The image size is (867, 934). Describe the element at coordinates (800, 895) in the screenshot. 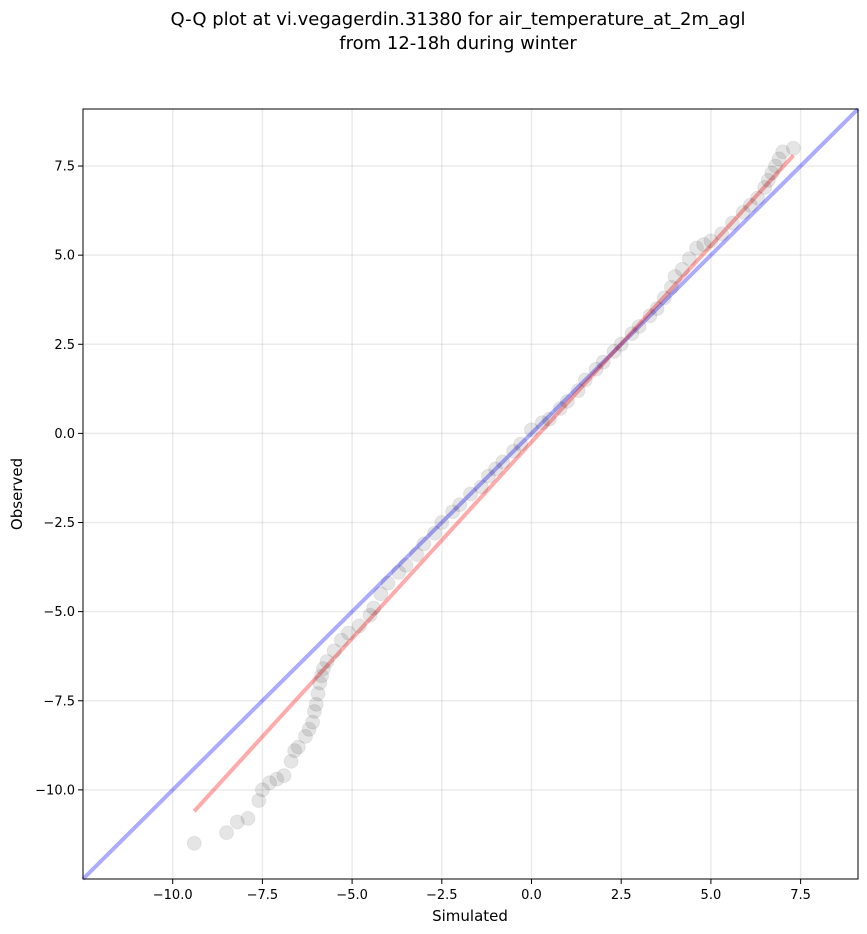

I see `x-tick-label: 7.5` at that location.